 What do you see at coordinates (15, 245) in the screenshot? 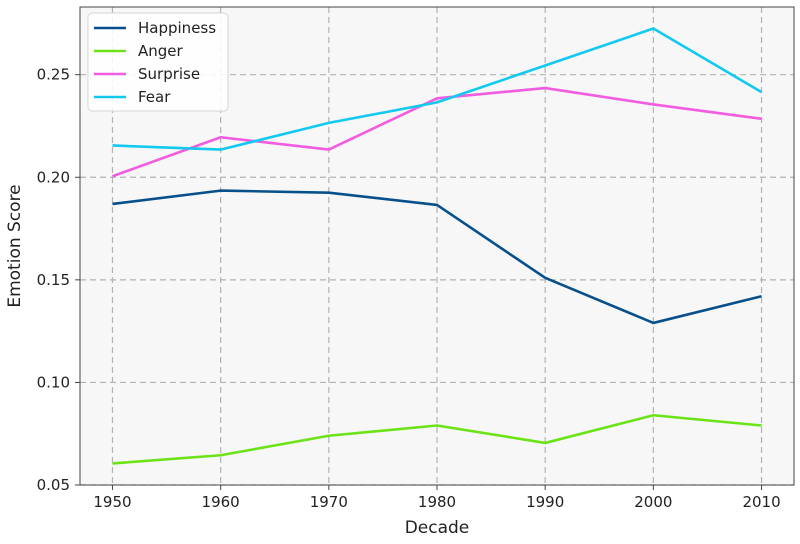
I see `y-axis-title: Emotion Score` at bounding box center [15, 245].